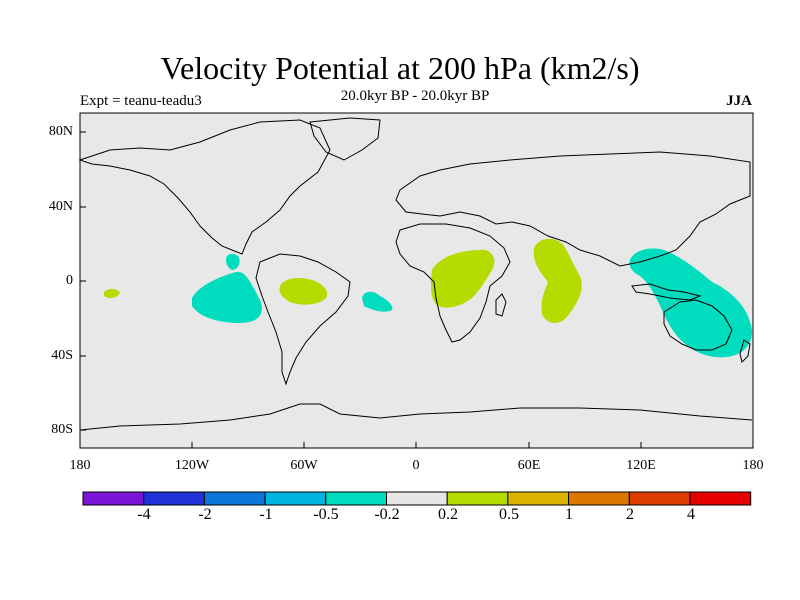 The image size is (800, 600). I want to click on coastline-indonesia, so click(666, 292).